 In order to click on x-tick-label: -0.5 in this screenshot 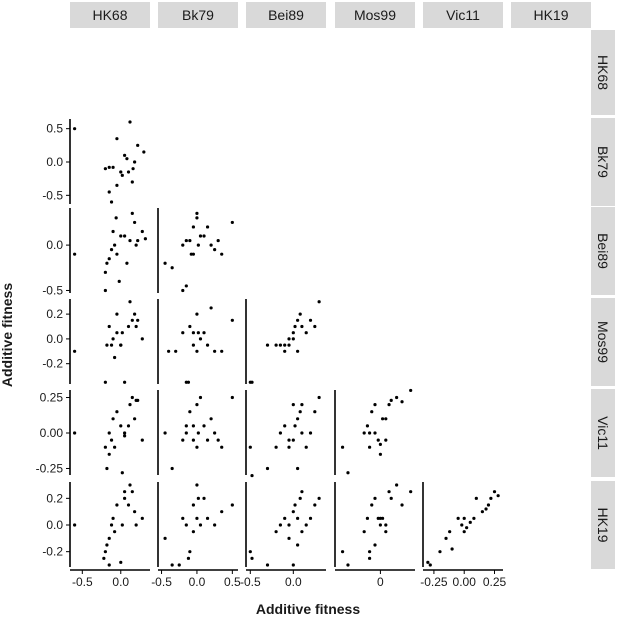, I will do `click(82, 582)`.